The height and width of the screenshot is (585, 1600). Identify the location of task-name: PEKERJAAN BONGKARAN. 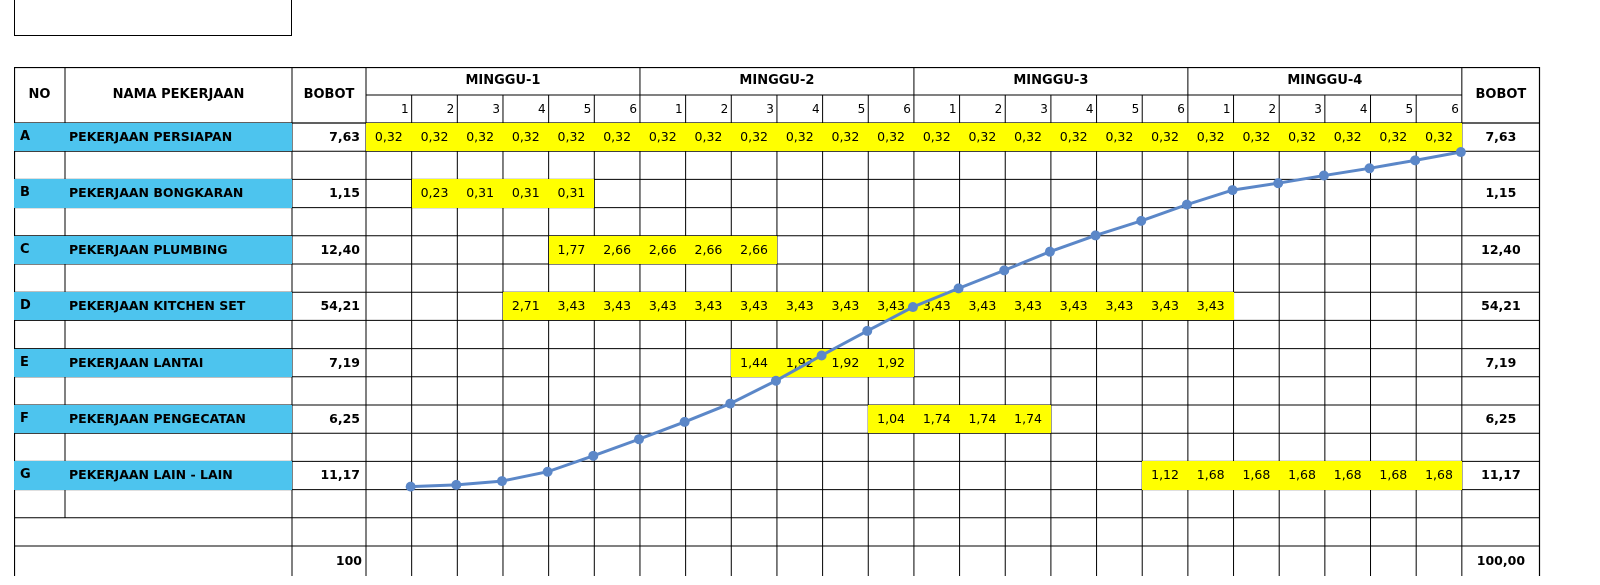
(178, 193).